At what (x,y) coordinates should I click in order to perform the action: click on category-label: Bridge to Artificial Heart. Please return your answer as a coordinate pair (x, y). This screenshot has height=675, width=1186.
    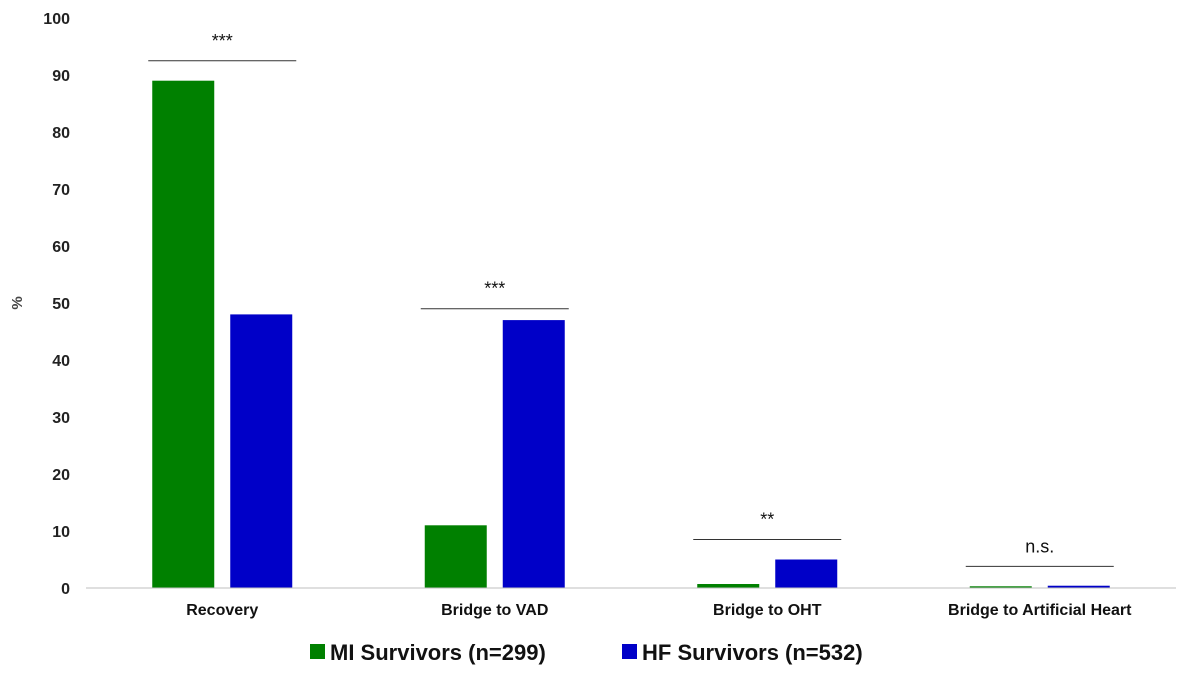
    Looking at the image, I should click on (1040, 610).